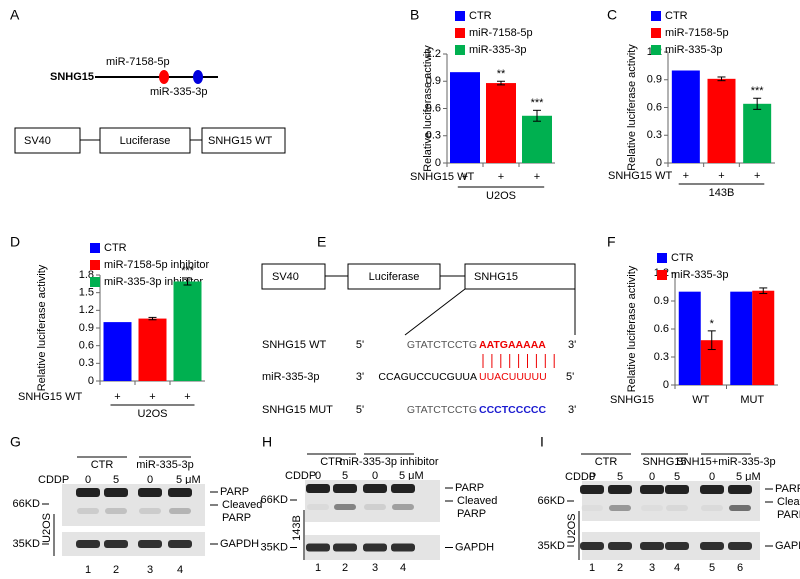 Image resolution: width=800 pixels, height=579 pixels. What do you see at coordinates (53, 480) in the screenshot?
I see `treatment-label: CDDP` at bounding box center [53, 480].